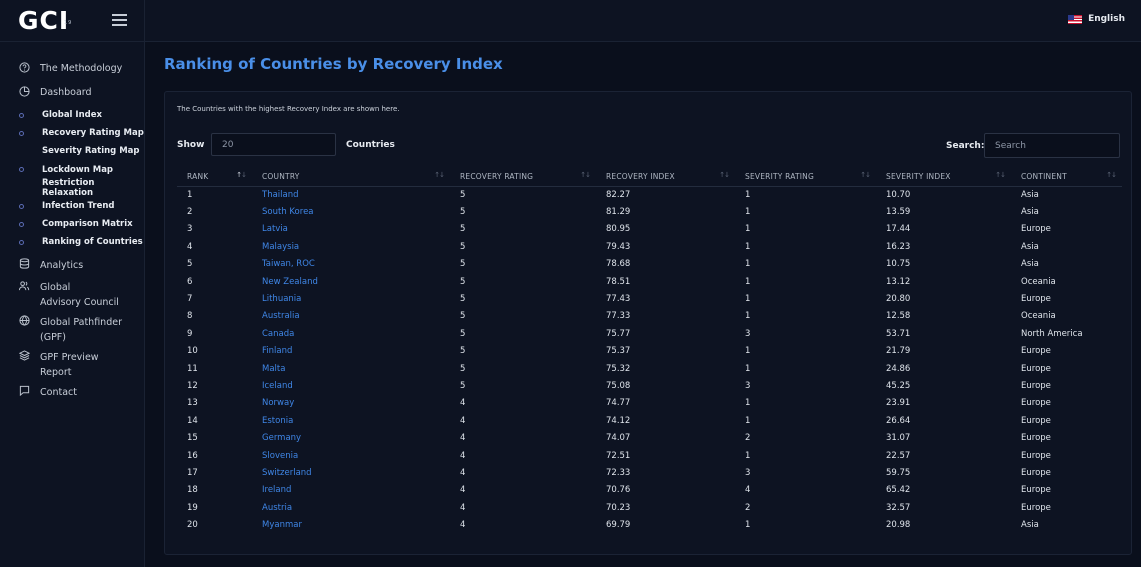 The height and width of the screenshot is (567, 1141). I want to click on sidebar-subitem-lockdown-map: Lockdown Map, so click(72, 170).